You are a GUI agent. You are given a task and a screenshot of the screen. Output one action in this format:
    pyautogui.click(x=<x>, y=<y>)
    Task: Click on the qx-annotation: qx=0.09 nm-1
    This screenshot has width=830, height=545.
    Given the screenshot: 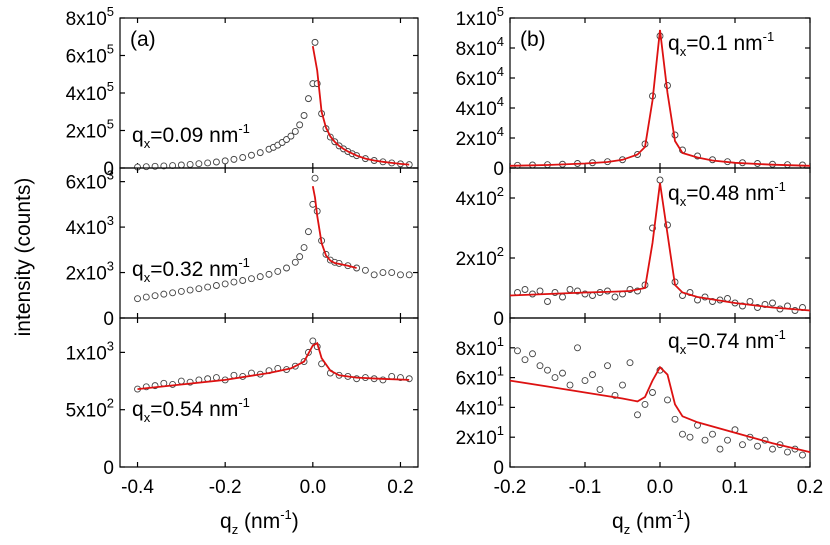 What is the action you would take?
    pyautogui.click(x=191, y=136)
    